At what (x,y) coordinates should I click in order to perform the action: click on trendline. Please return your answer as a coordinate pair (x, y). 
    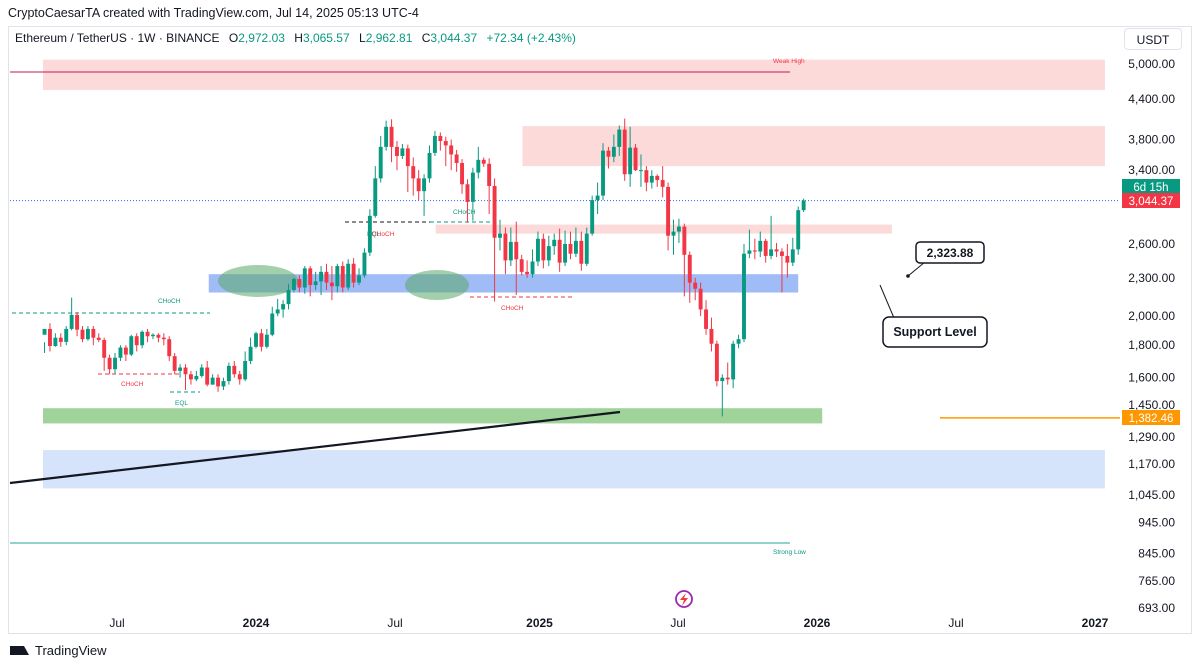
    Looking at the image, I should click on (315, 447).